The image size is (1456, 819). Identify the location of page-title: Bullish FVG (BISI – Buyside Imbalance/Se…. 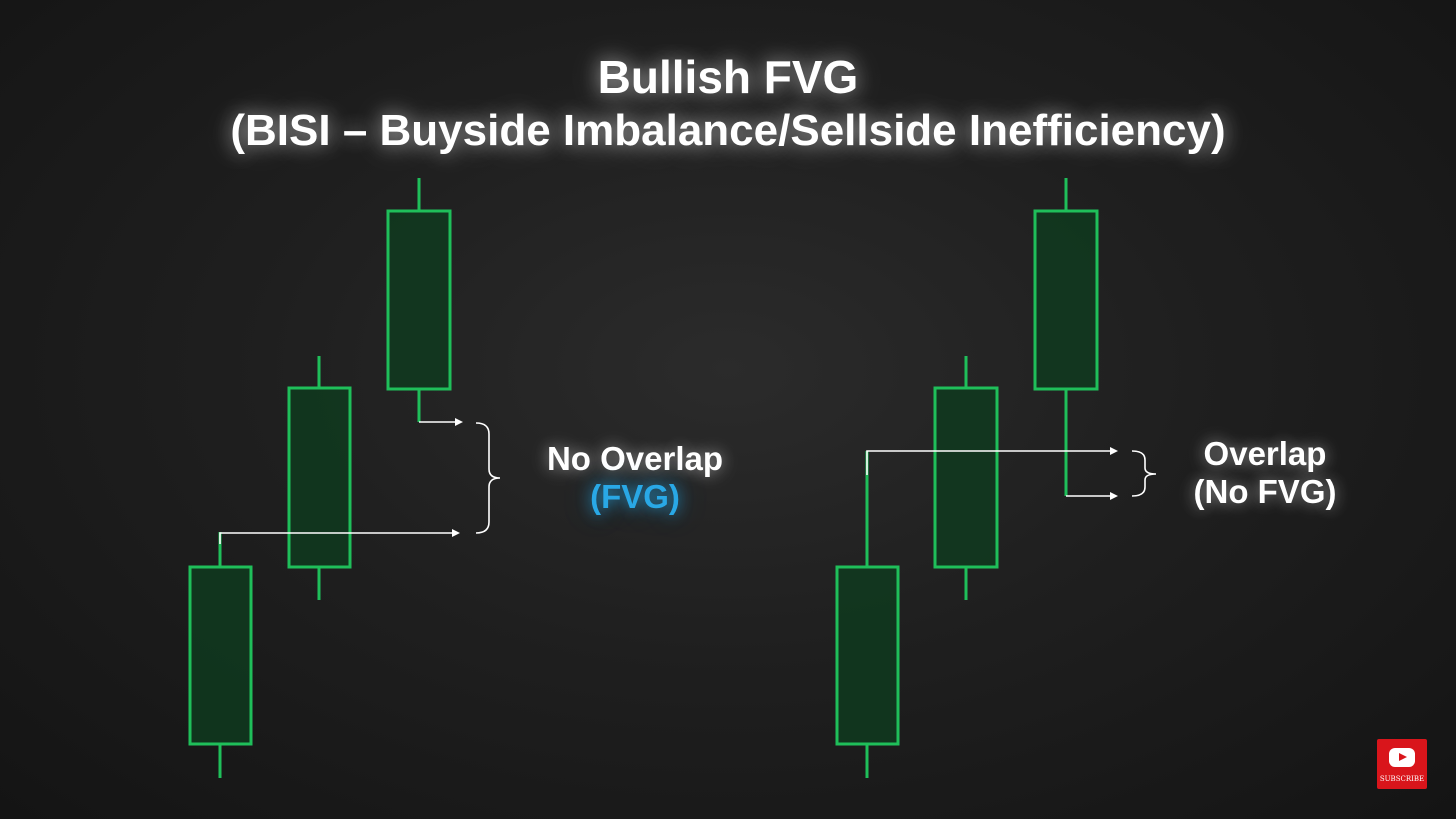
(728, 104).